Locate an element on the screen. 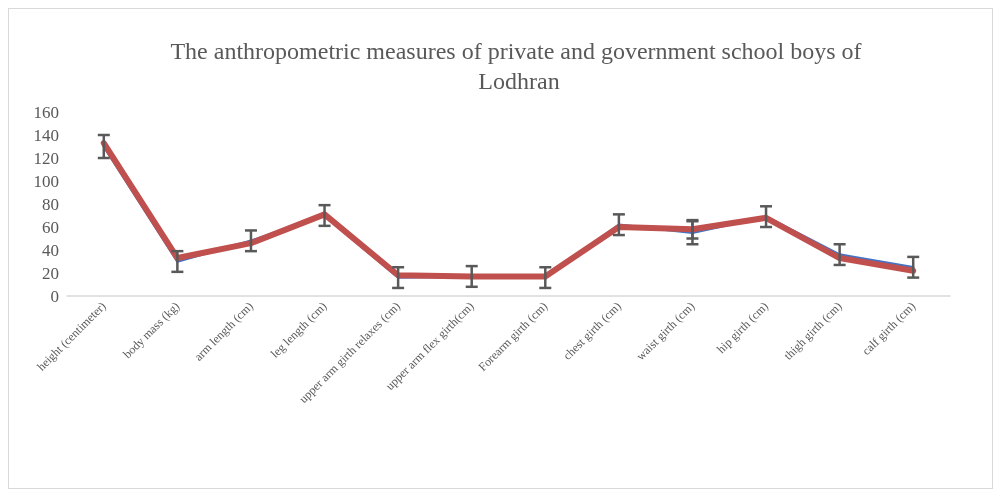 The image size is (1003, 499). y-tick-label: 20 is located at coordinates (50, 273).